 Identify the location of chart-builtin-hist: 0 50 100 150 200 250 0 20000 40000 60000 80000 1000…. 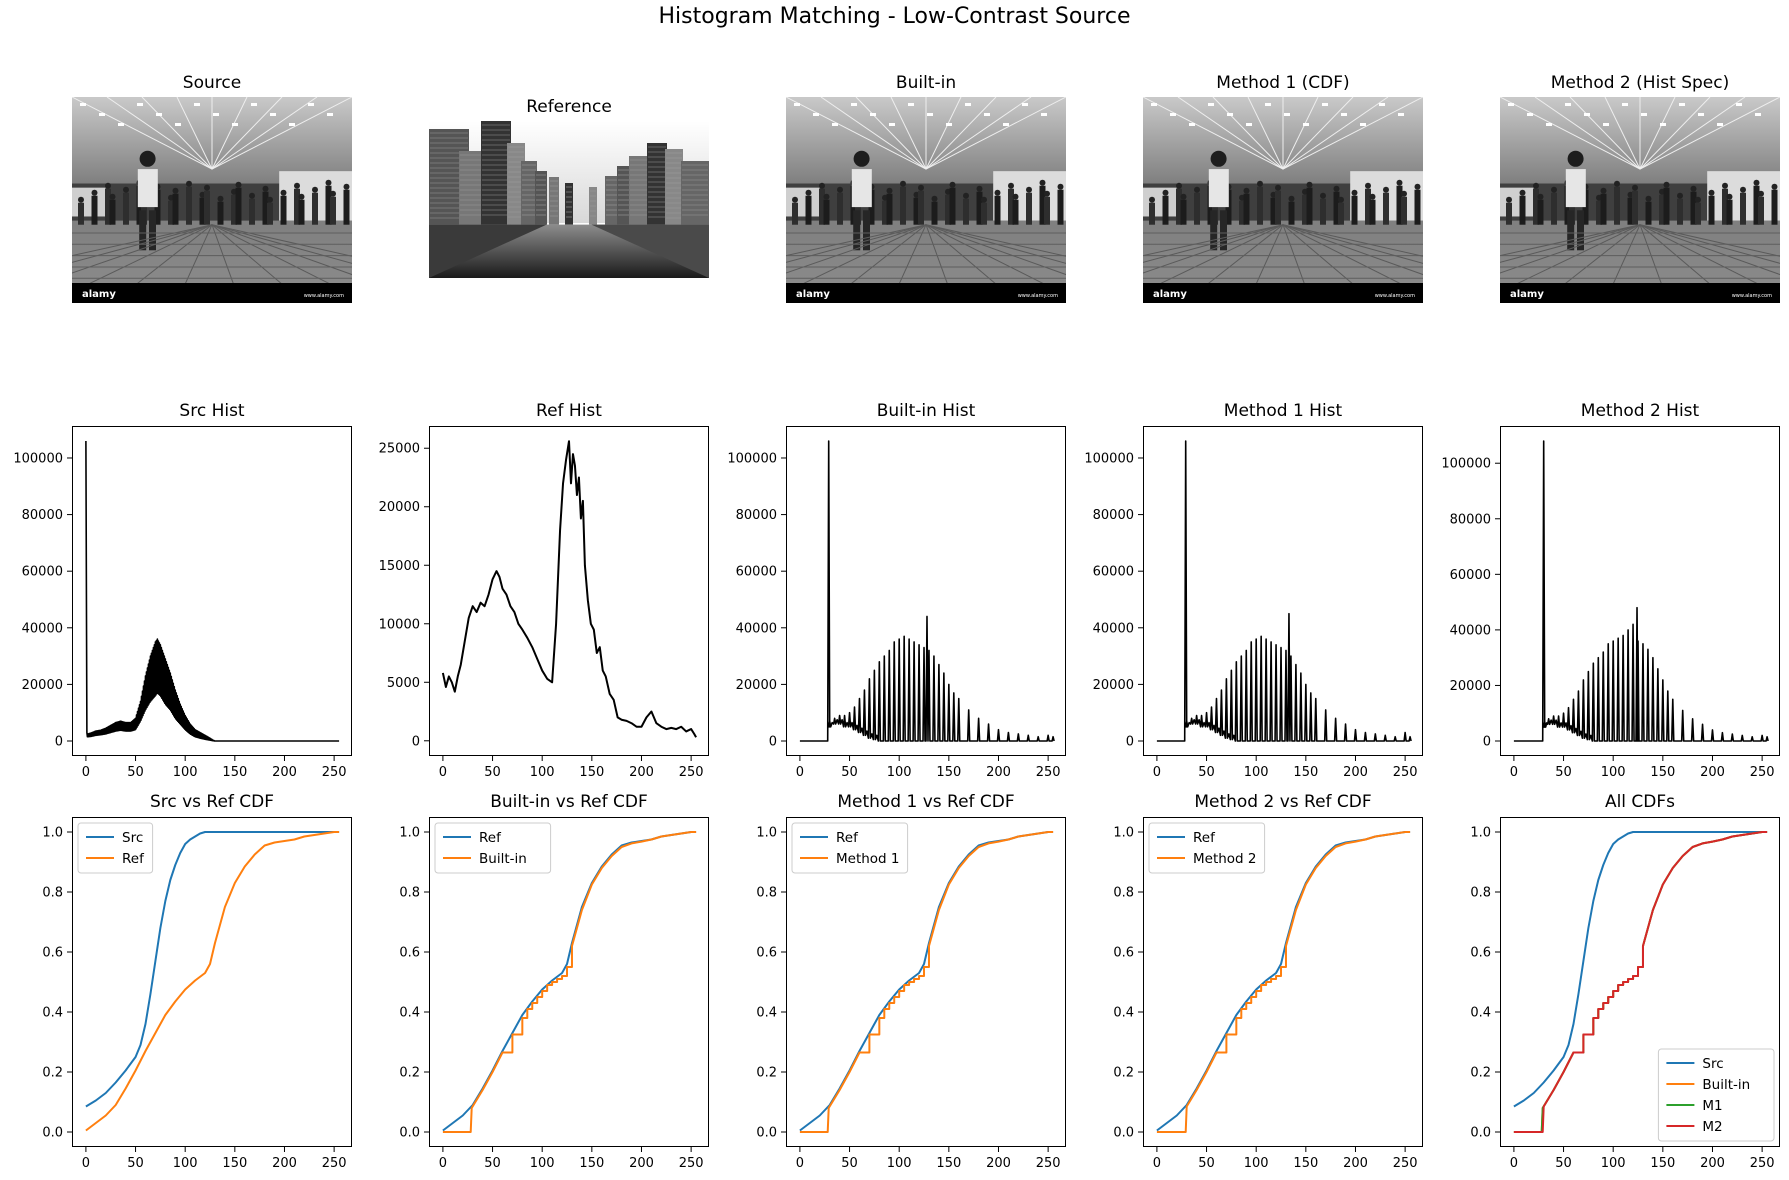
(896, 603).